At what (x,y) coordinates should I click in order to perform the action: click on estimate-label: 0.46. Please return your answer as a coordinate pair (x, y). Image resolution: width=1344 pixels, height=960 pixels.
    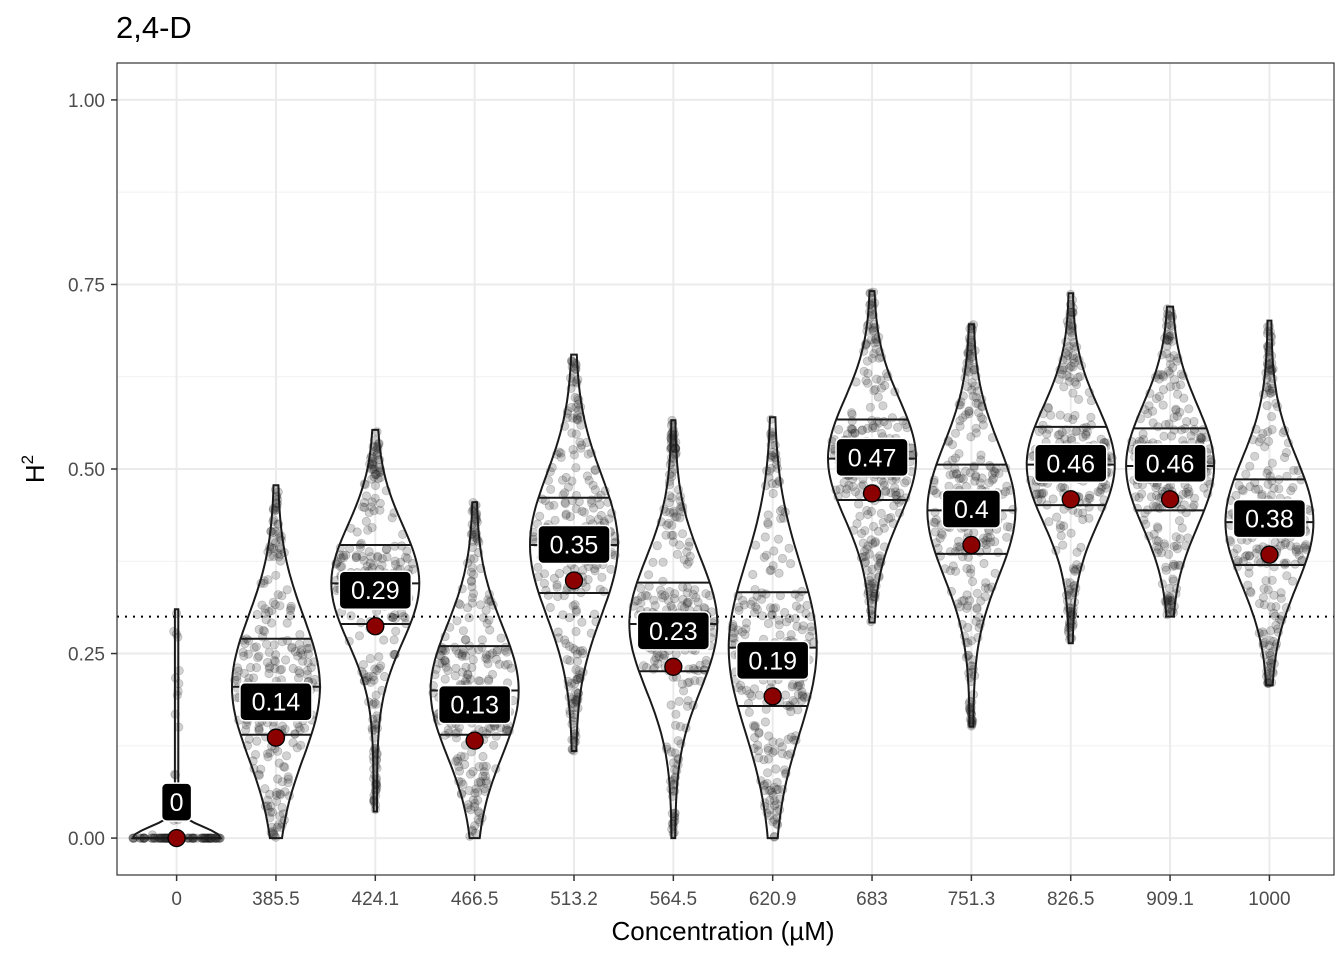
    Looking at the image, I should click on (1070, 463).